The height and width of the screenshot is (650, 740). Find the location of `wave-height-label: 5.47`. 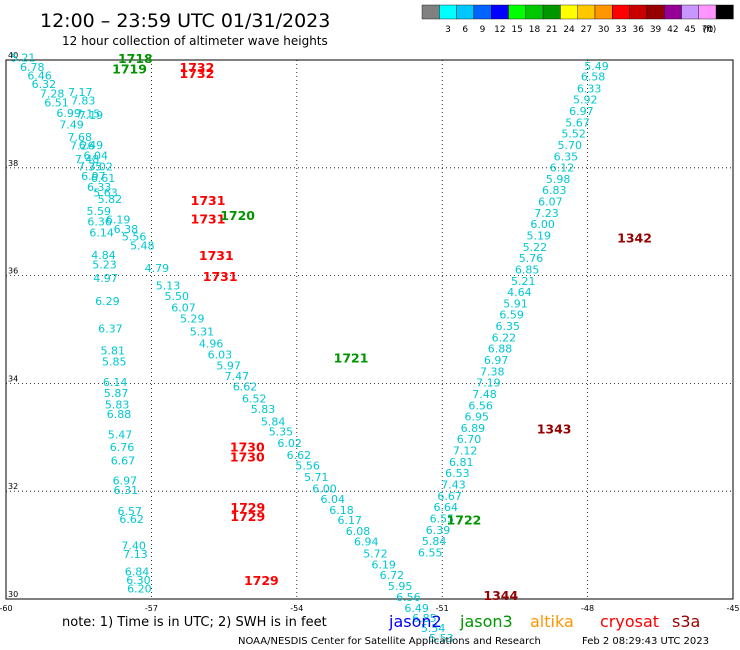

wave-height-label: 5.47 is located at coordinates (120, 434).